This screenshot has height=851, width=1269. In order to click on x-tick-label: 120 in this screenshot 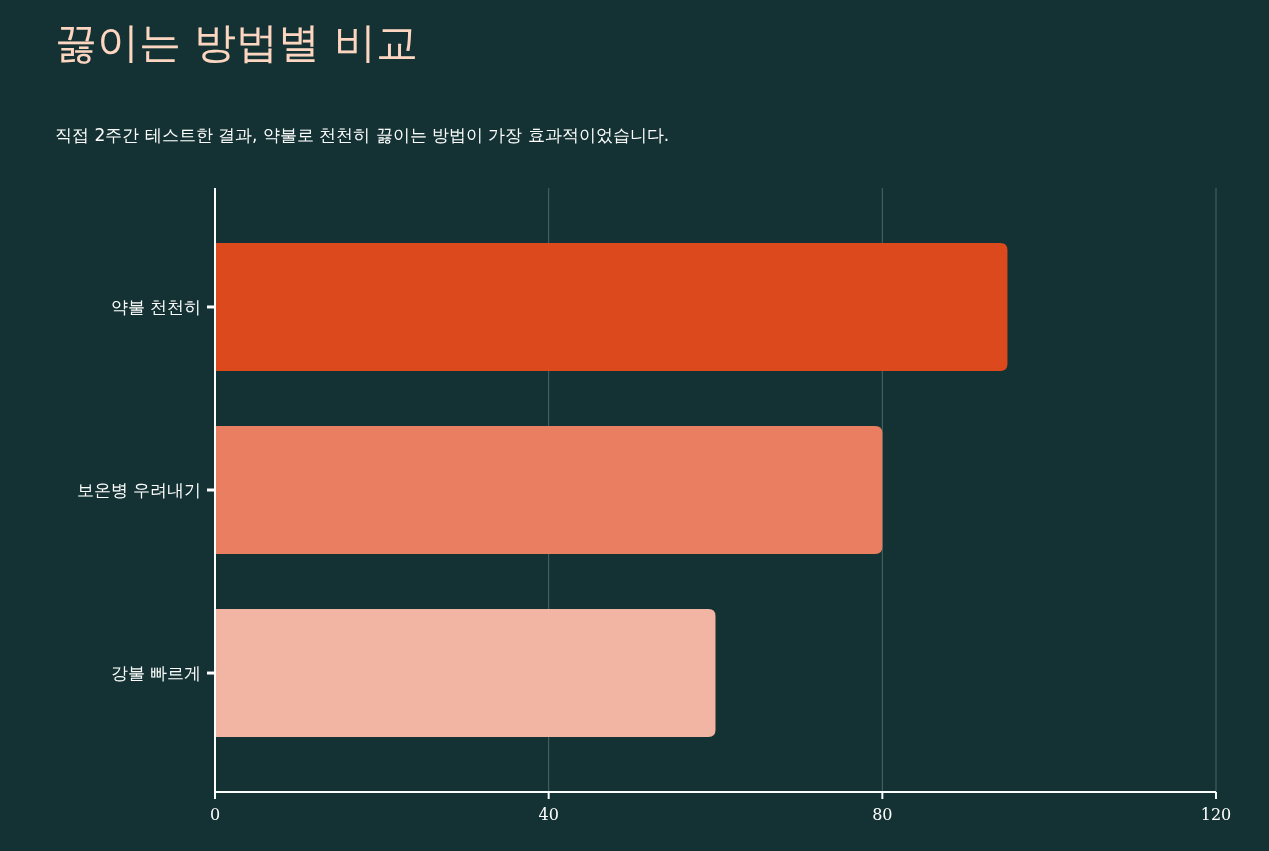, I will do `click(1216, 814)`.